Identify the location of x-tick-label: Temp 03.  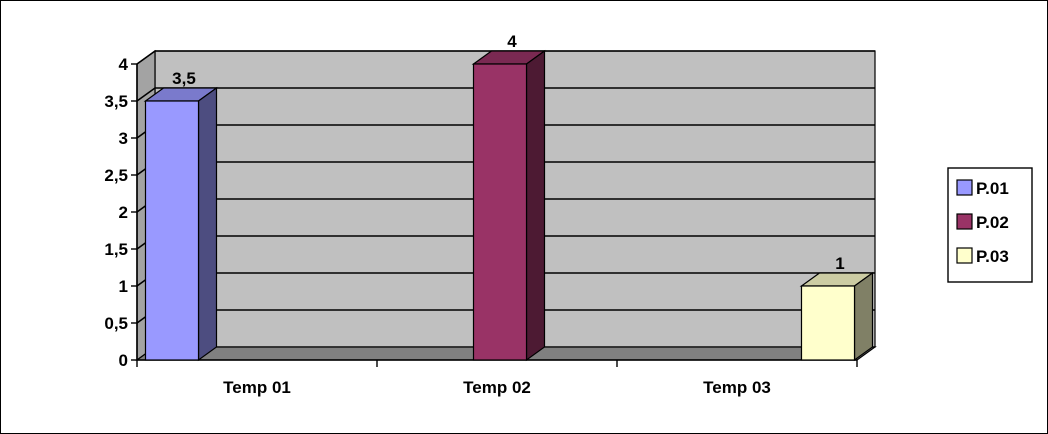
(737, 387).